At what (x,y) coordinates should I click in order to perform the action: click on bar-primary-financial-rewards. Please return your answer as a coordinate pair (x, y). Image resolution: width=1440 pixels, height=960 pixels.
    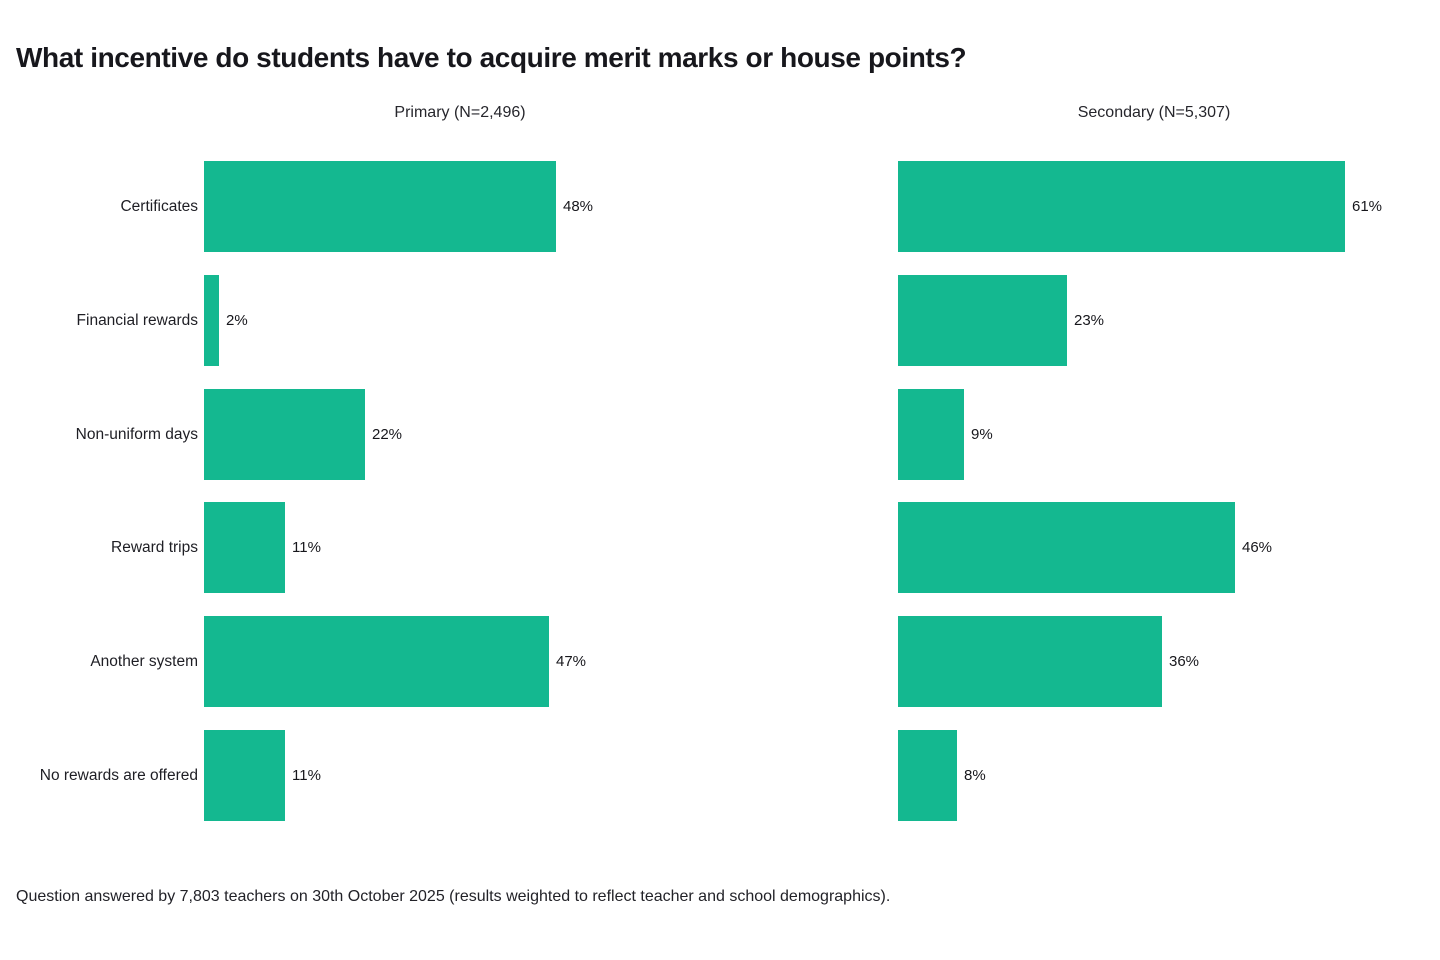
    Looking at the image, I should click on (211, 320).